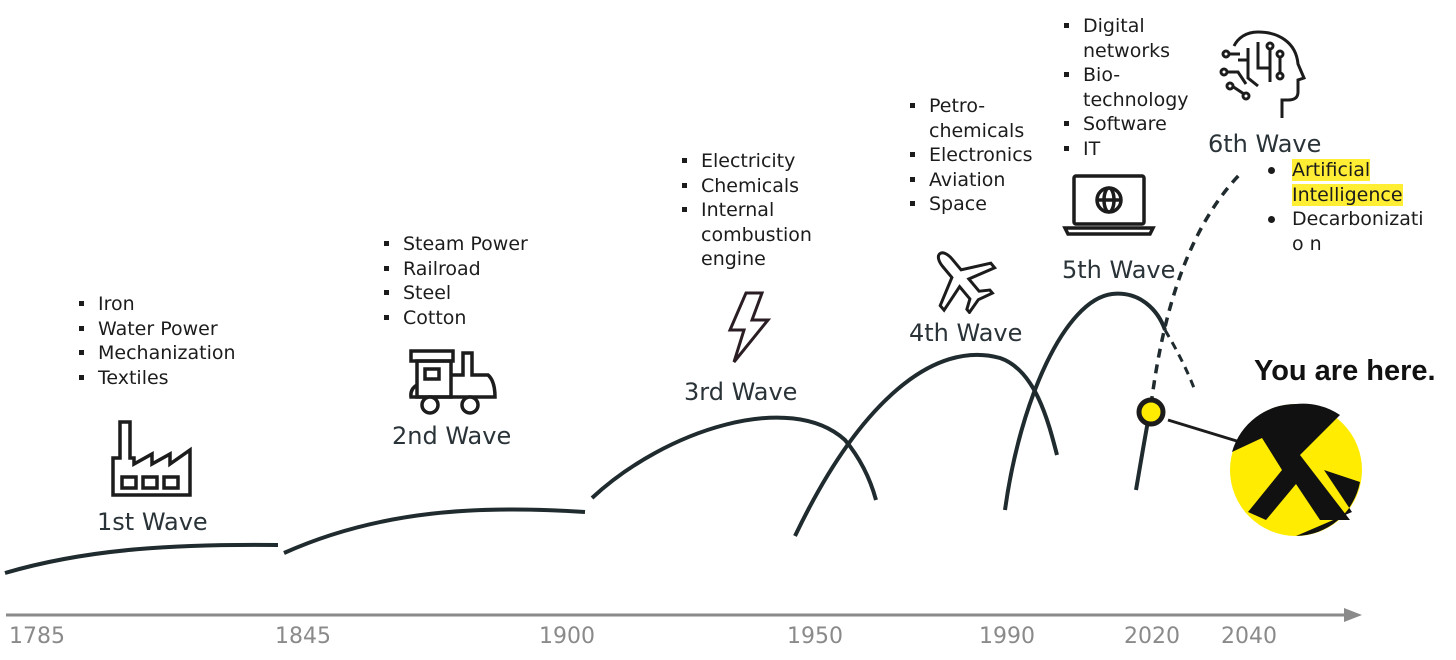 This screenshot has height=660, width=1456. Describe the element at coordinates (179, 329) in the screenshot. I see `list-item: Water Power` at that location.